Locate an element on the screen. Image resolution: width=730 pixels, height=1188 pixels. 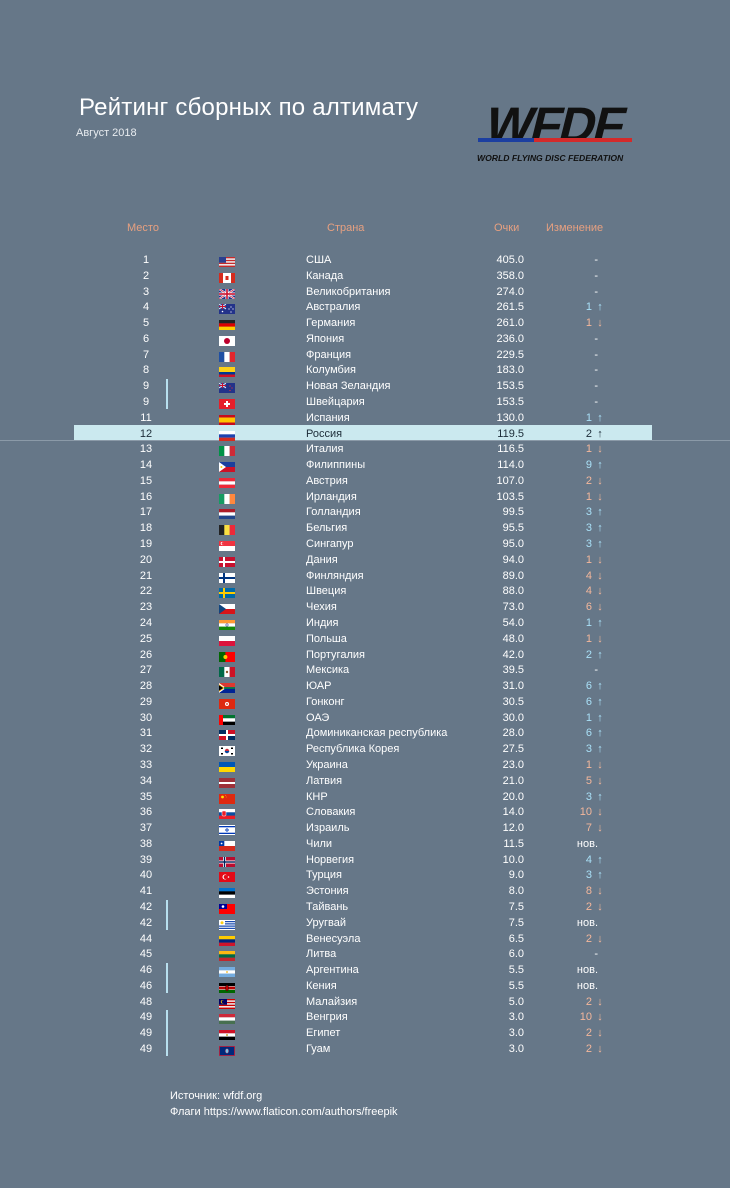
table-row: 25 Польша 48.0 1 ↓ is located at coordinates (365, 639).